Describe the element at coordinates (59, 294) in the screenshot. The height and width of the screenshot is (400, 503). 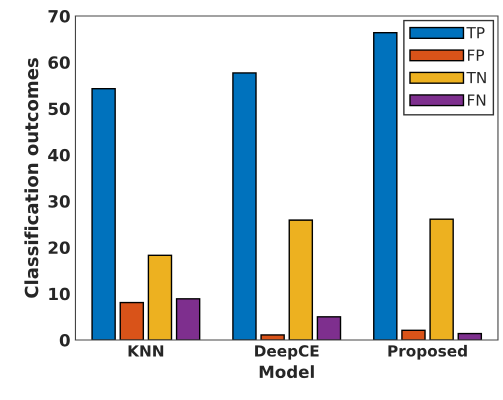
I see `y-tick-label: 10` at that location.